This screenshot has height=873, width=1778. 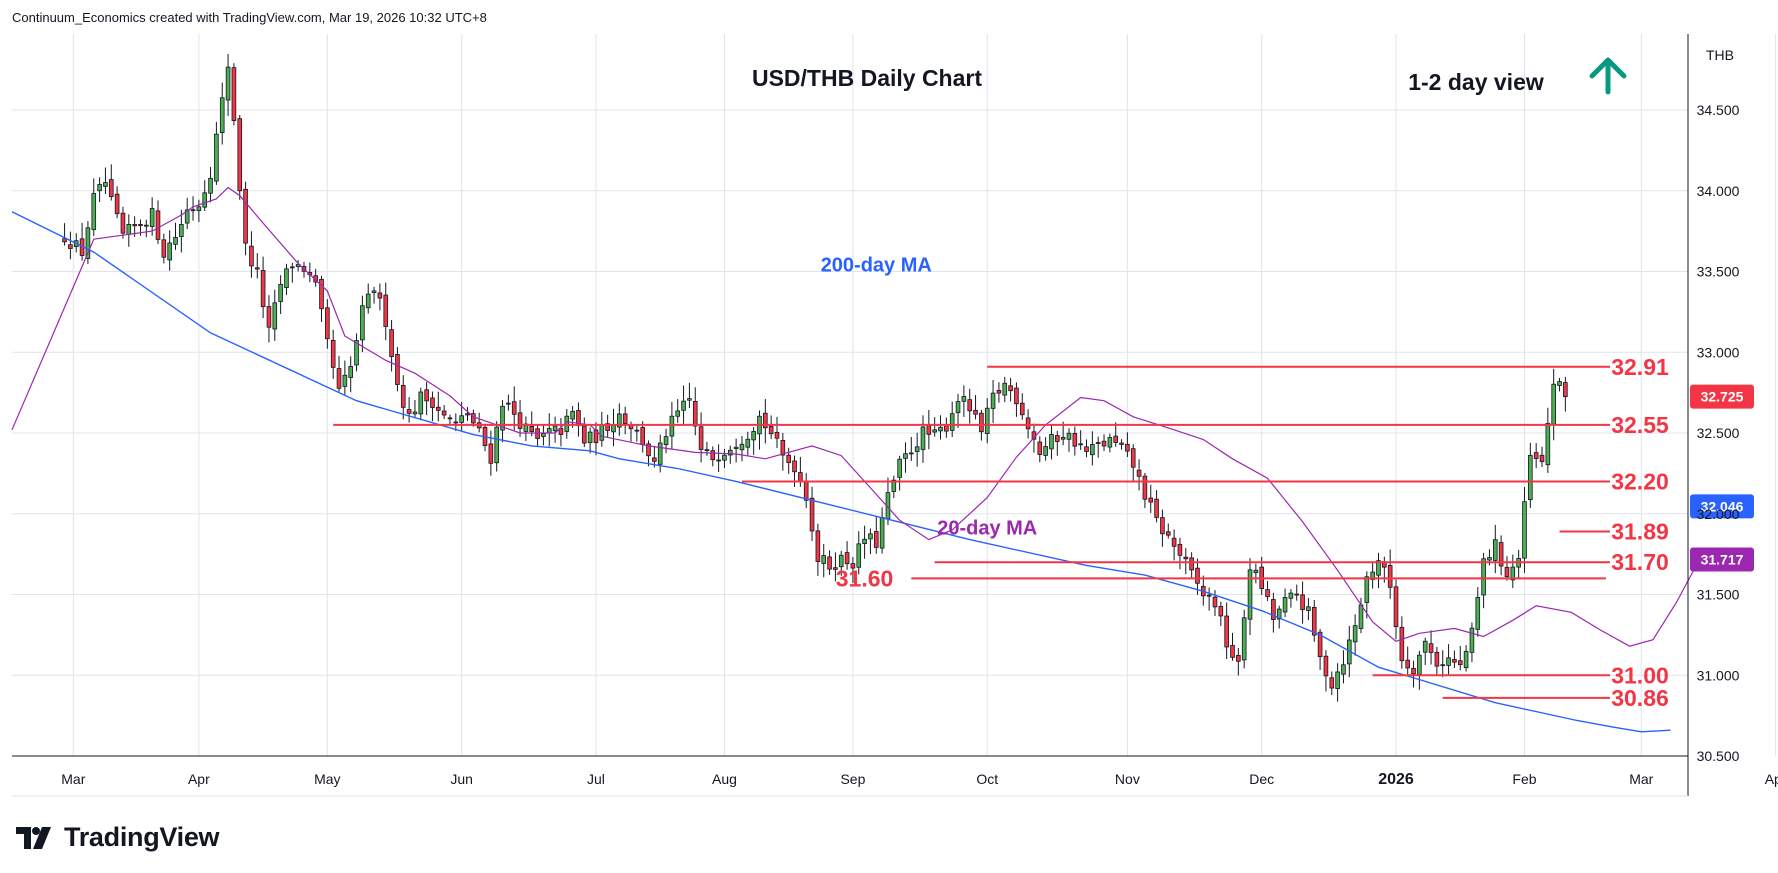 I want to click on currency-label: THB, so click(x=1720, y=55).